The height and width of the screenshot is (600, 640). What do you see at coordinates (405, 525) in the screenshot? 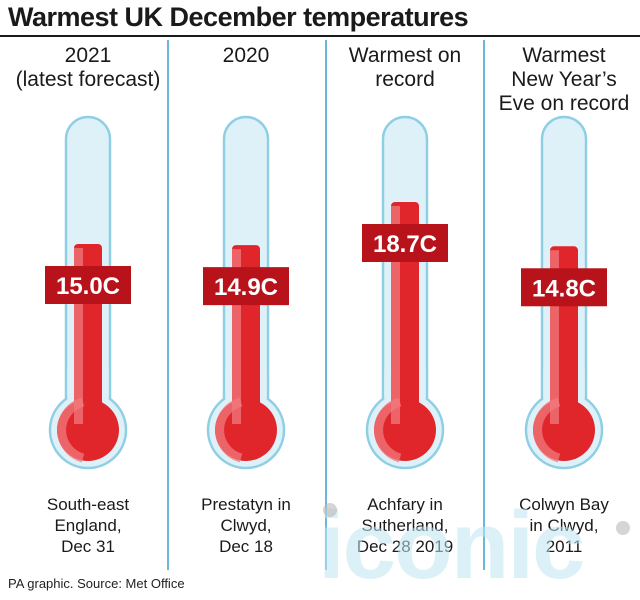
I see `location-label-3-line-2: Sutherland,` at bounding box center [405, 525].